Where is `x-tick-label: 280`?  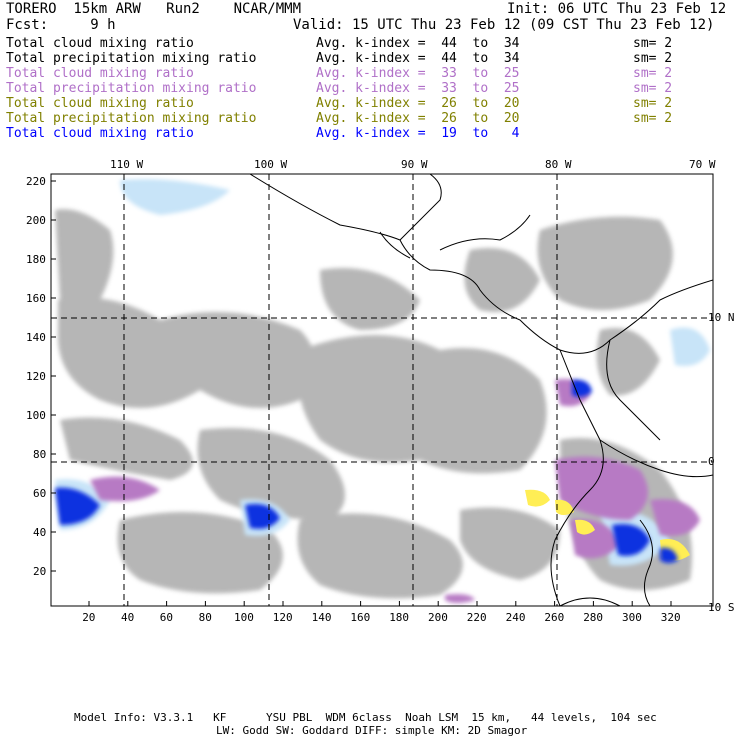
x-tick-label: 280 is located at coordinates (593, 617).